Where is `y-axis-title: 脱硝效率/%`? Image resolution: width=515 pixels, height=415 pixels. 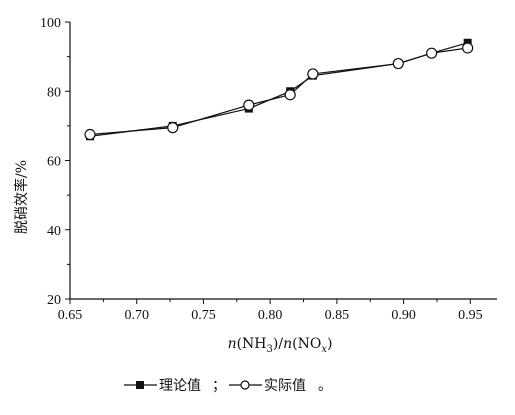 y-axis-title: 脱硝效率/% is located at coordinates (21, 197).